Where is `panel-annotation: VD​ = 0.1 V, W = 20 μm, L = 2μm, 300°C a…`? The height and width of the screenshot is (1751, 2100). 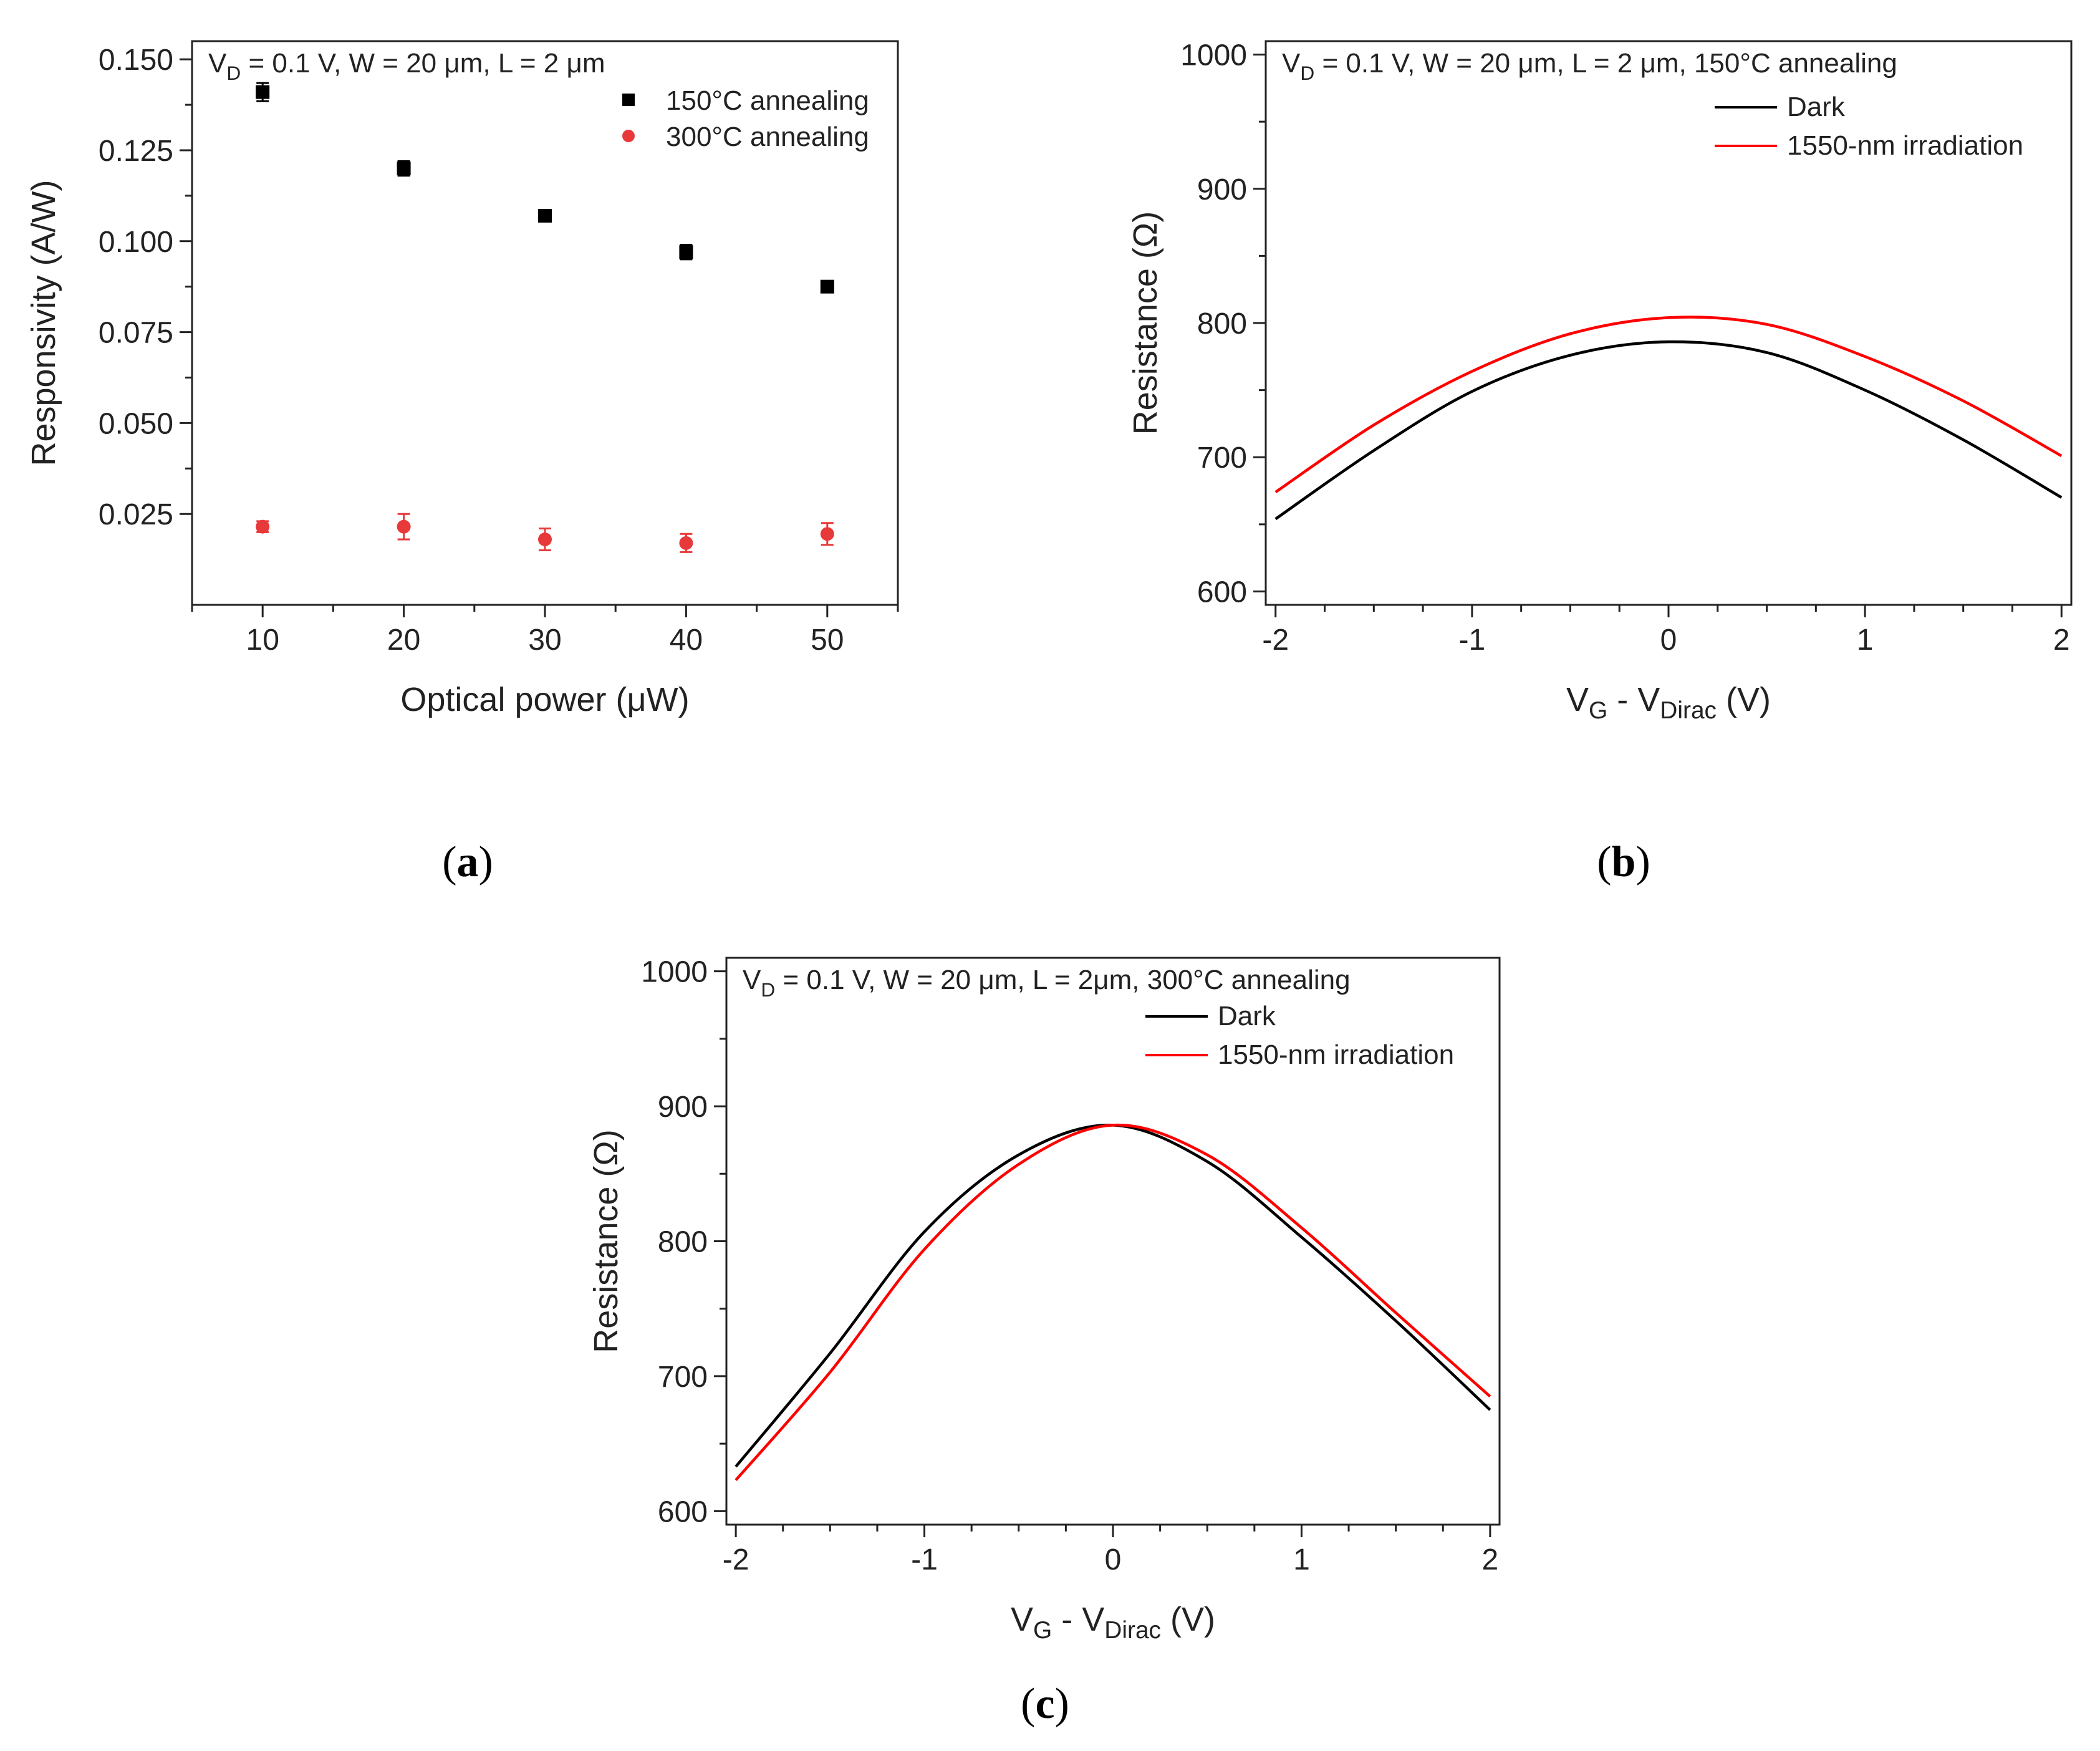
panel-annotation: VD​ = 0.1 V, W = 20 μm, L = 2μm, 300°C a… is located at coordinates (1047, 983).